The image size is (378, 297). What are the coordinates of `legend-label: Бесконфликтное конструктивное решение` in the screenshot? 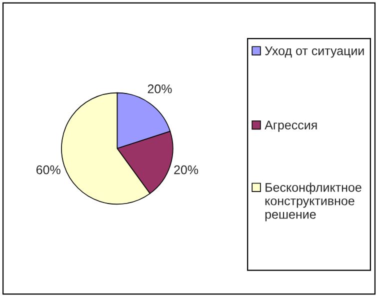 It's located at (313, 202).